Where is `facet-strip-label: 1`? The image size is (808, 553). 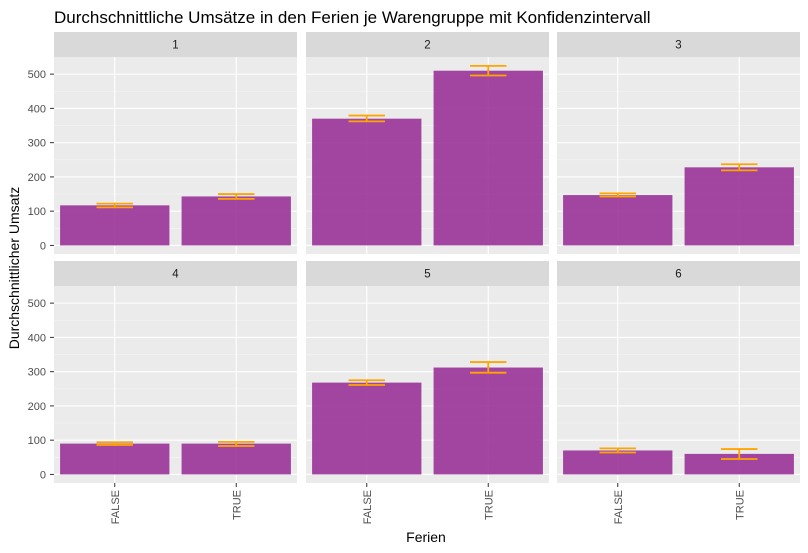
facet-strip-label: 1 is located at coordinates (175, 46).